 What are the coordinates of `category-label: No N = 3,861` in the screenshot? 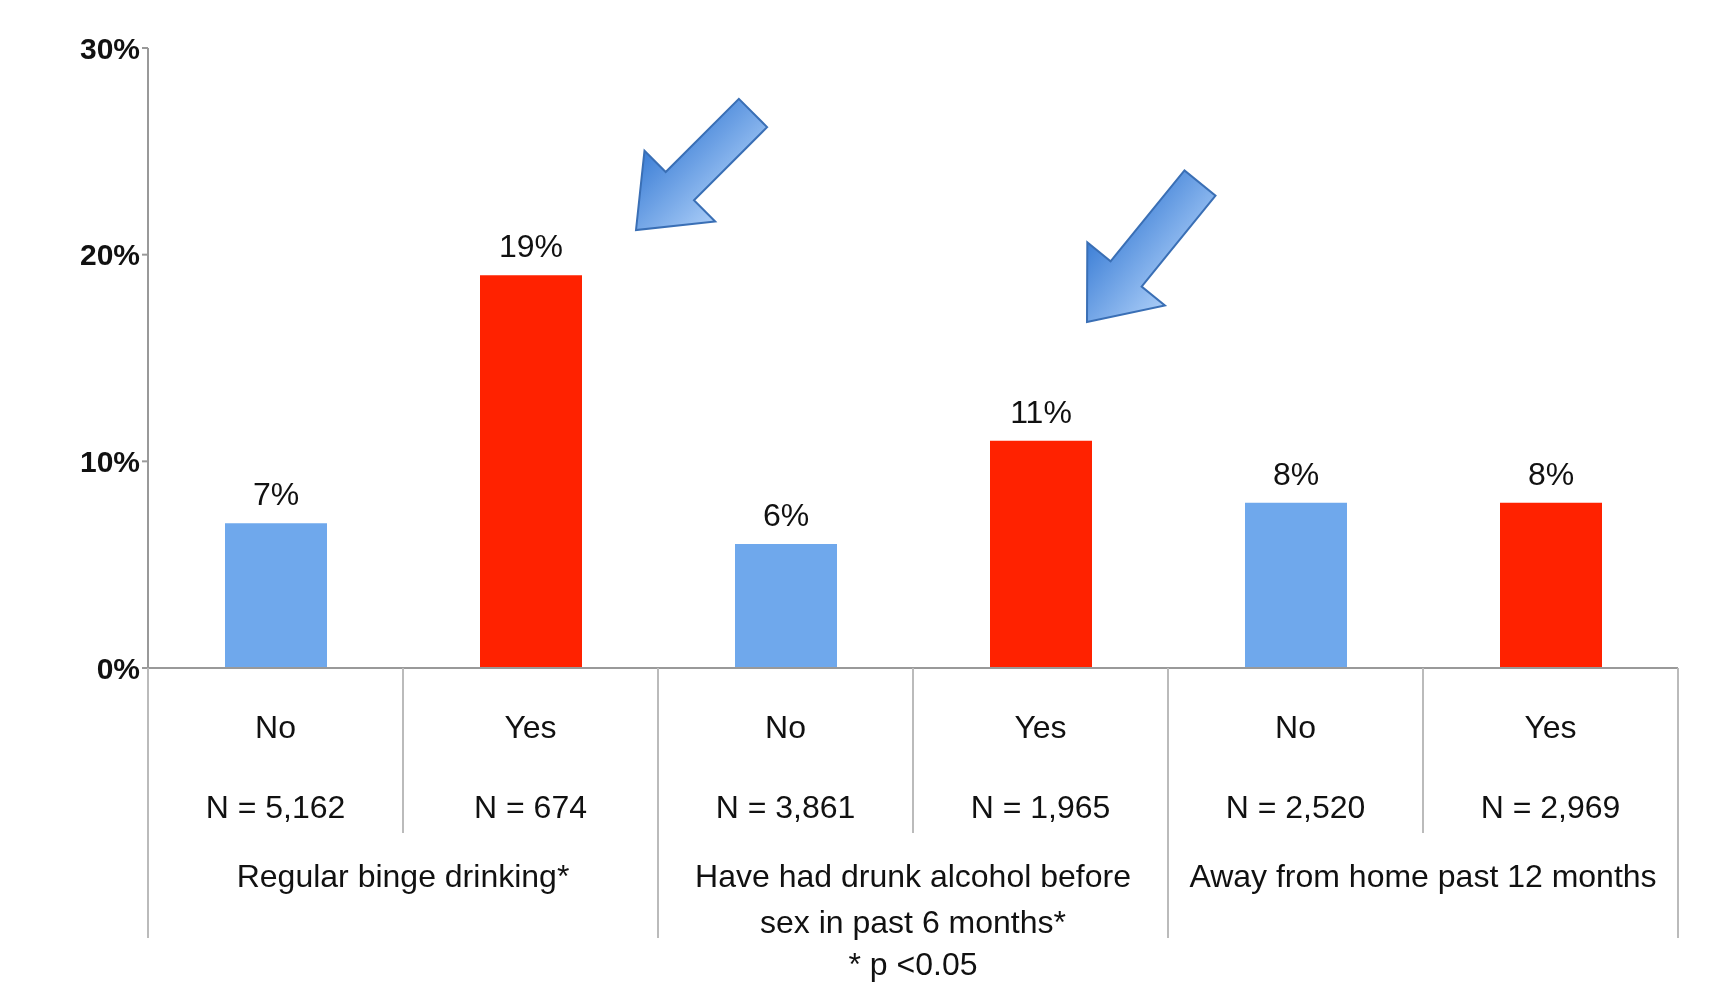 It's located at (785, 767).